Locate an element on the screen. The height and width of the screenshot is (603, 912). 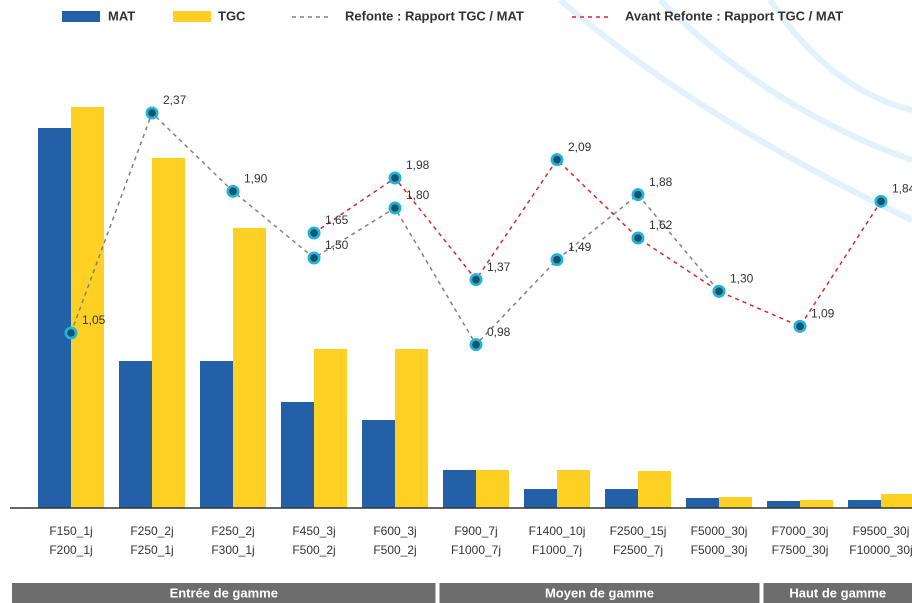
legend-label: Refonte : Rapport TGC / MAT is located at coordinates (434, 15).